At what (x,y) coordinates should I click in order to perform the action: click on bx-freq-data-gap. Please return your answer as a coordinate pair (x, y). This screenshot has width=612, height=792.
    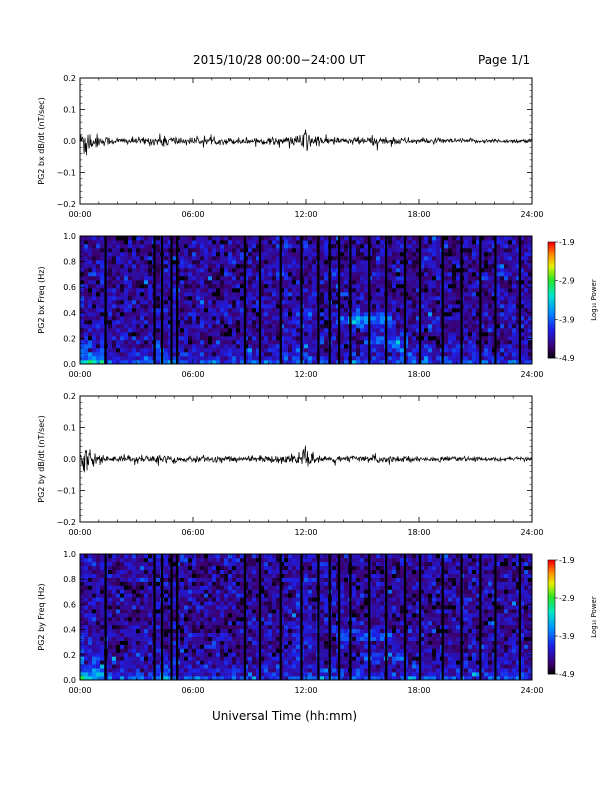
    Looking at the image, I should click on (154, 300).